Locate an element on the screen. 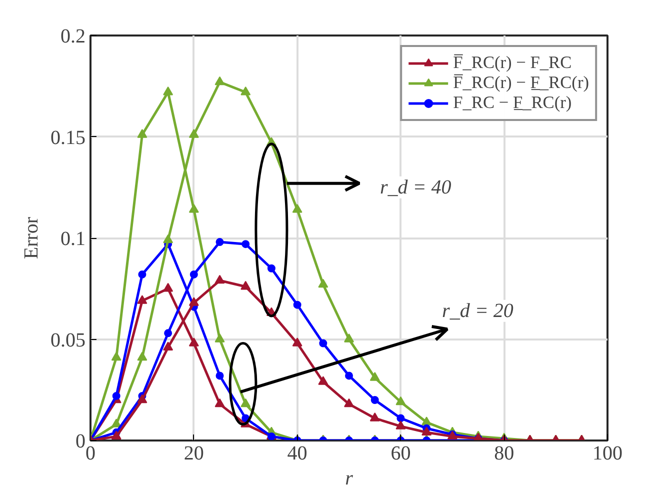 This screenshot has height=500, width=667. x-axis-title: r is located at coordinates (349, 479).